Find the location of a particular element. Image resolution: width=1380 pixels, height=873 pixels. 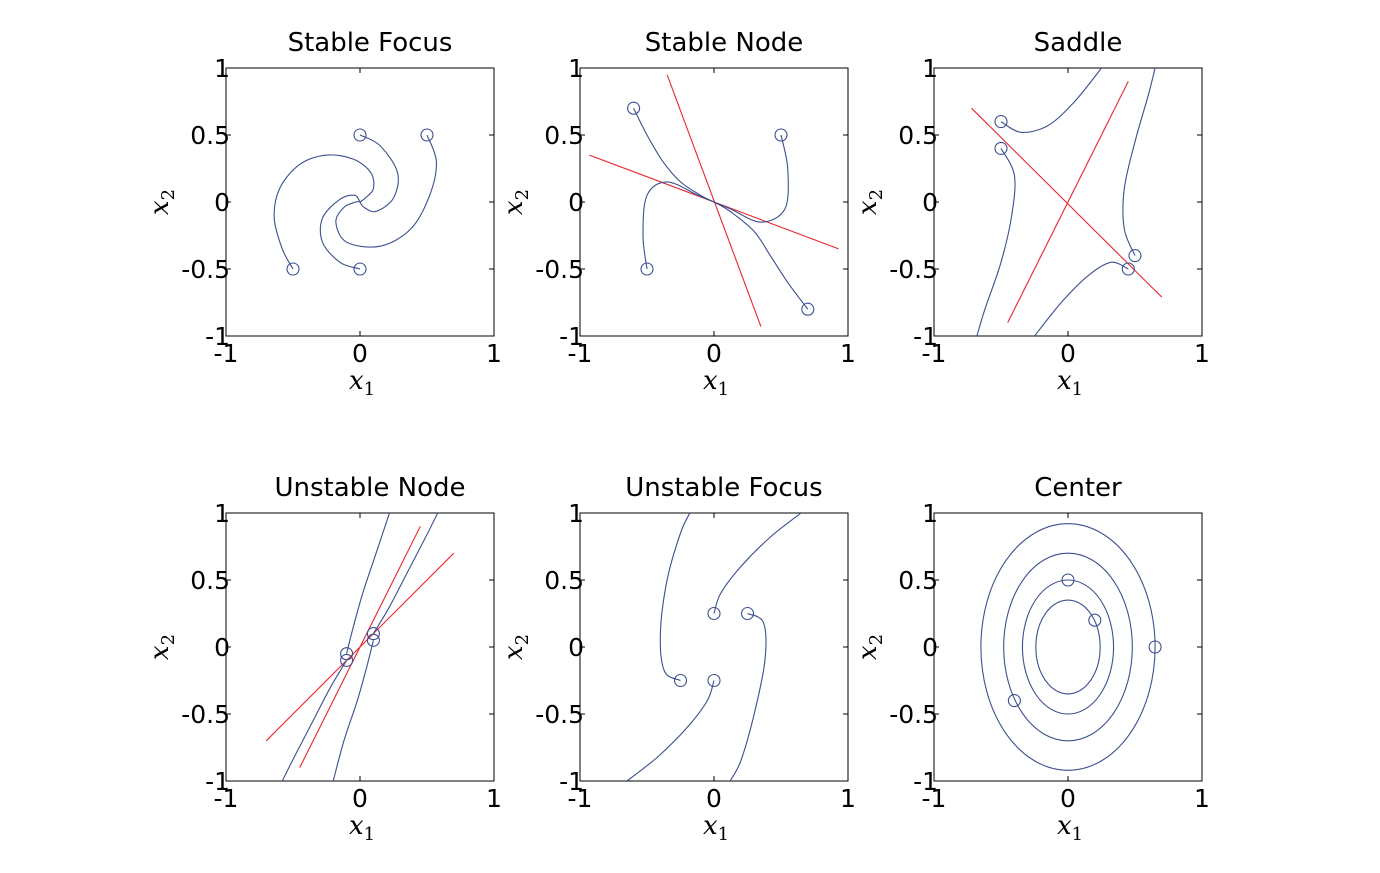

orbit-curve is located at coordinates (1068, 647).